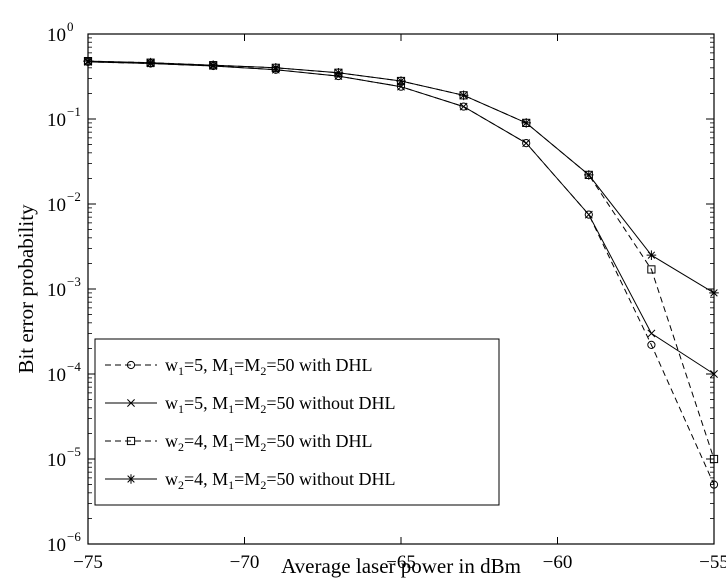  Describe the element at coordinates (88, 562) in the screenshot. I see `x-tick-label: −75` at that location.